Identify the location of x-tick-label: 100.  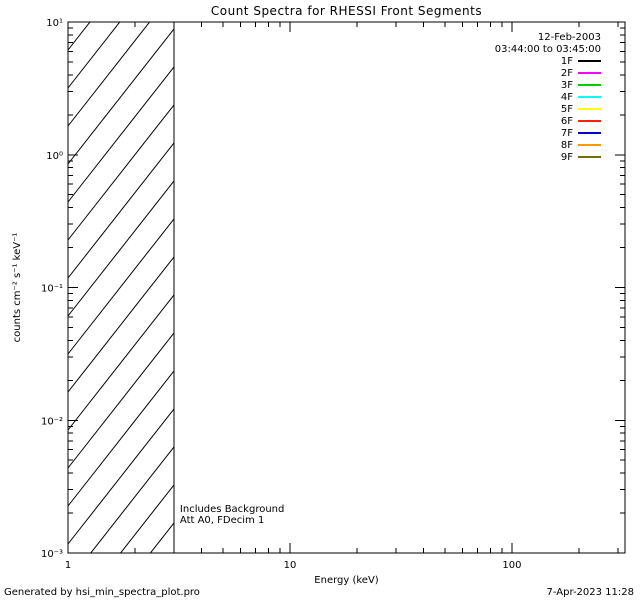
(511, 565).